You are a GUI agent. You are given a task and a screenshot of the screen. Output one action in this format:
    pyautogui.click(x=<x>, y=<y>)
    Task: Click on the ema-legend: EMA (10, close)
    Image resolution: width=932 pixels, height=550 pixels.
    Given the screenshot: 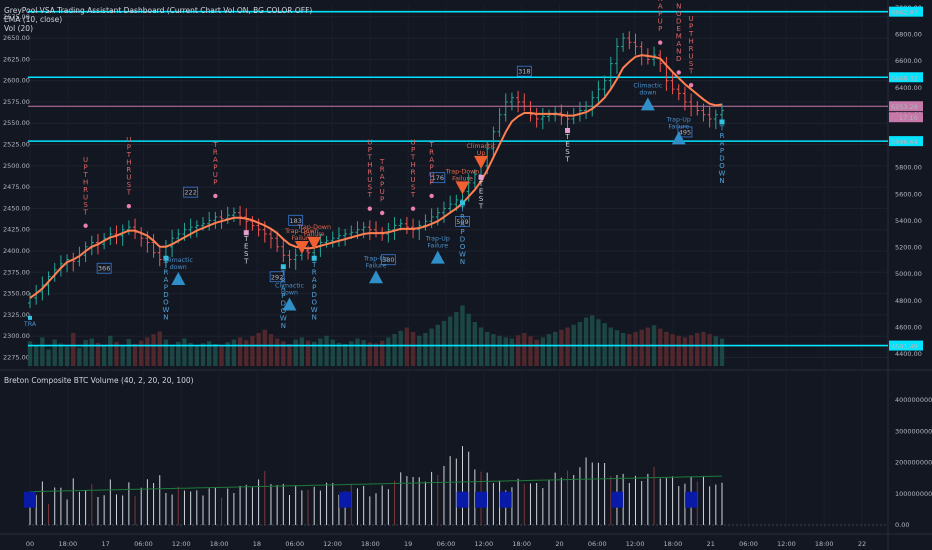 What is the action you would take?
    pyautogui.click(x=33, y=19)
    